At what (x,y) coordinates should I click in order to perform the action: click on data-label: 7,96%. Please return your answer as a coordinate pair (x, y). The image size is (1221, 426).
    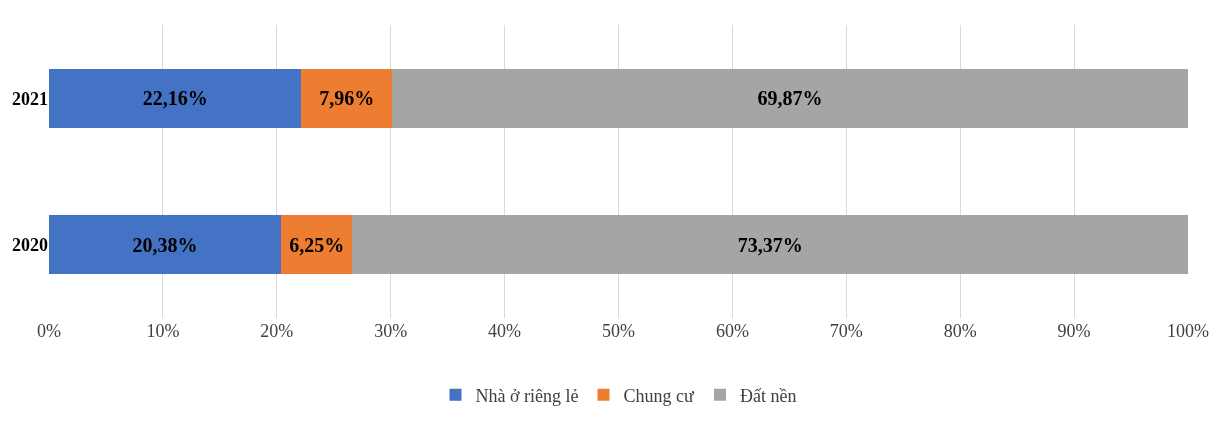
    Looking at the image, I should click on (347, 98).